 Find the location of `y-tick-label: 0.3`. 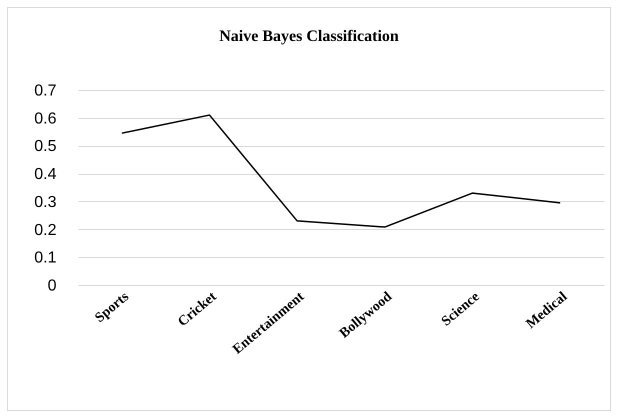

y-tick-label: 0.3 is located at coordinates (45, 202).